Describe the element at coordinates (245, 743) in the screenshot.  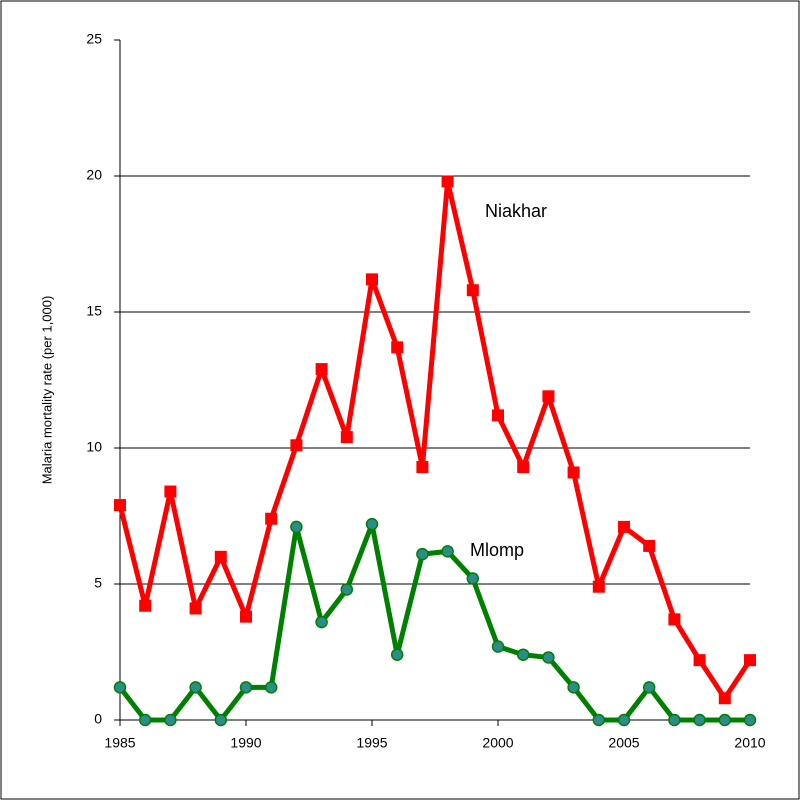
I see `x-tick-label: 1990` at that location.